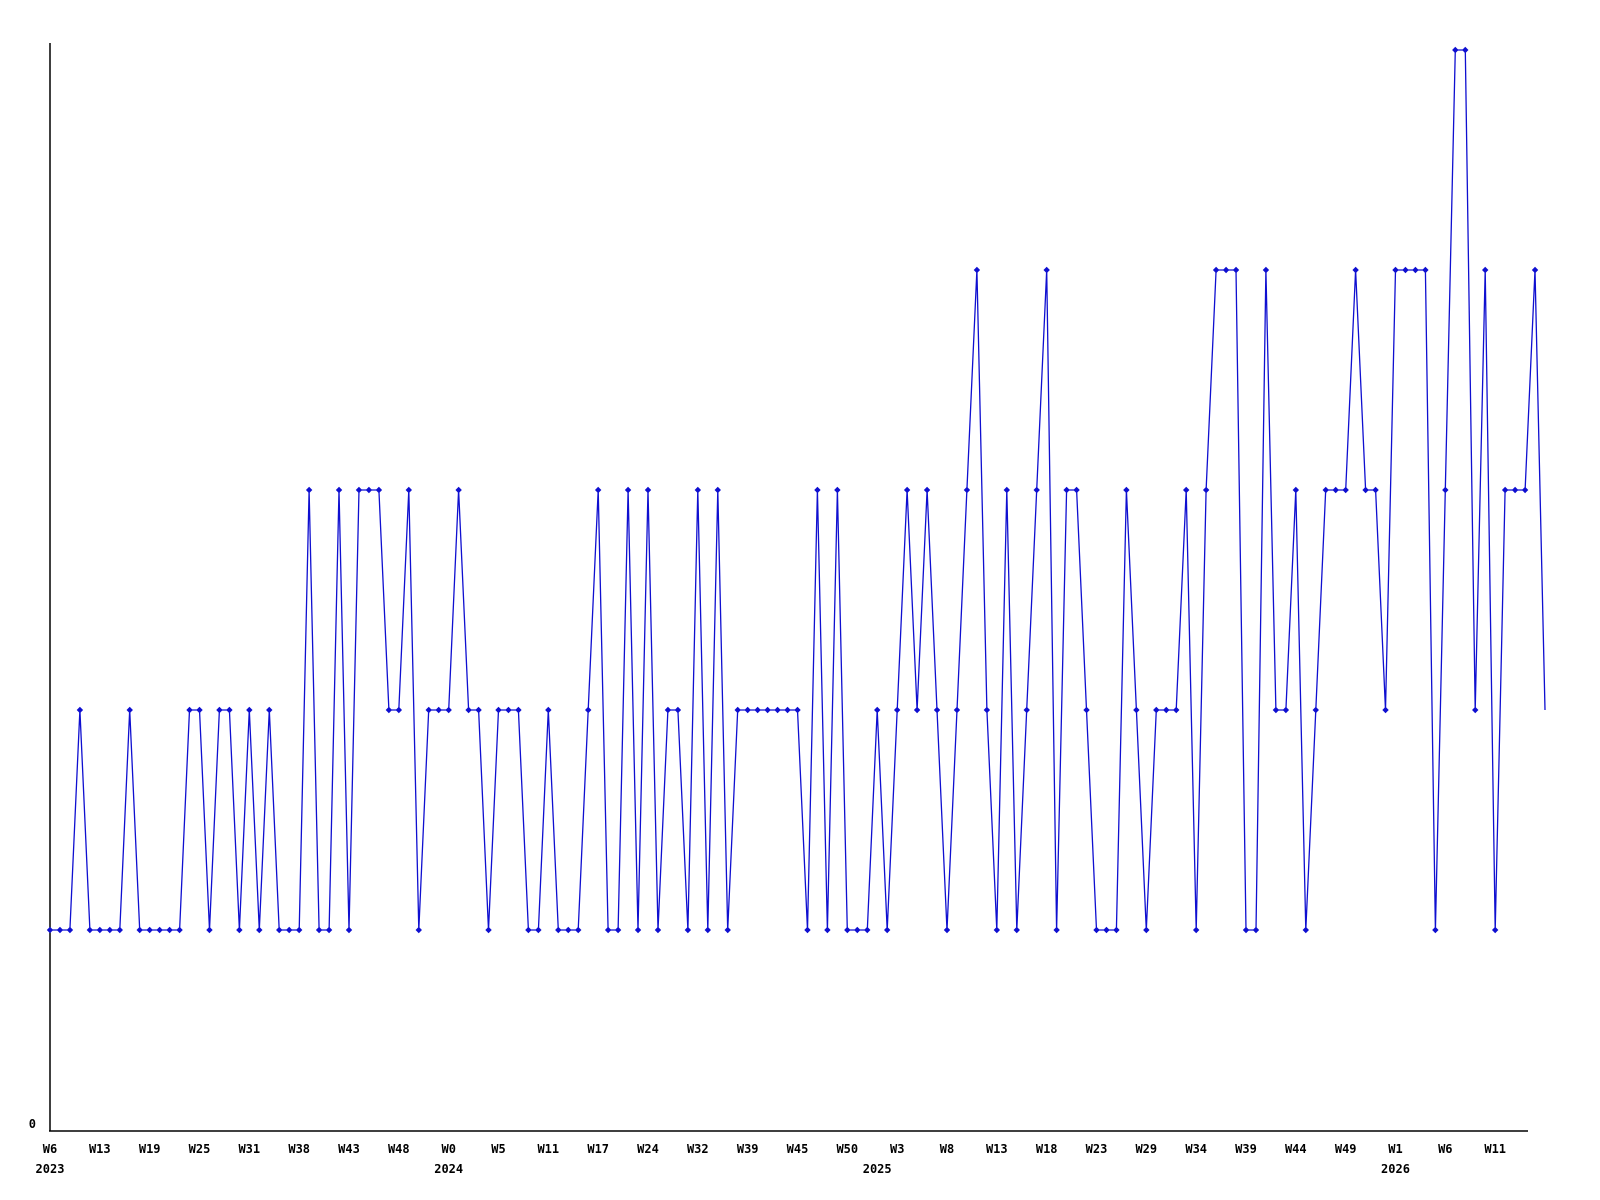  I want to click on x-tick-label: W43, so click(349, 1149).